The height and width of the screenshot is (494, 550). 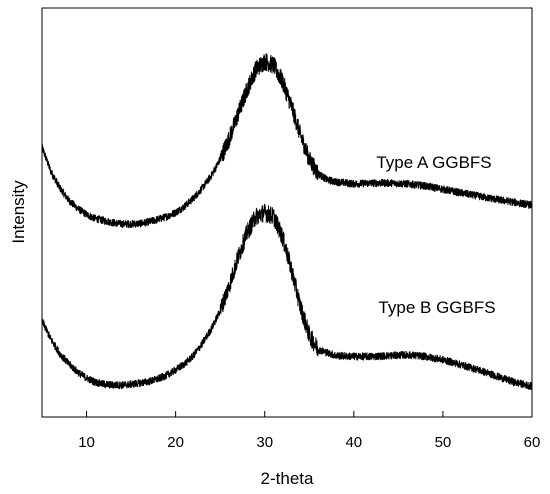 What do you see at coordinates (264, 442) in the screenshot?
I see `x-tick-label: 30` at bounding box center [264, 442].